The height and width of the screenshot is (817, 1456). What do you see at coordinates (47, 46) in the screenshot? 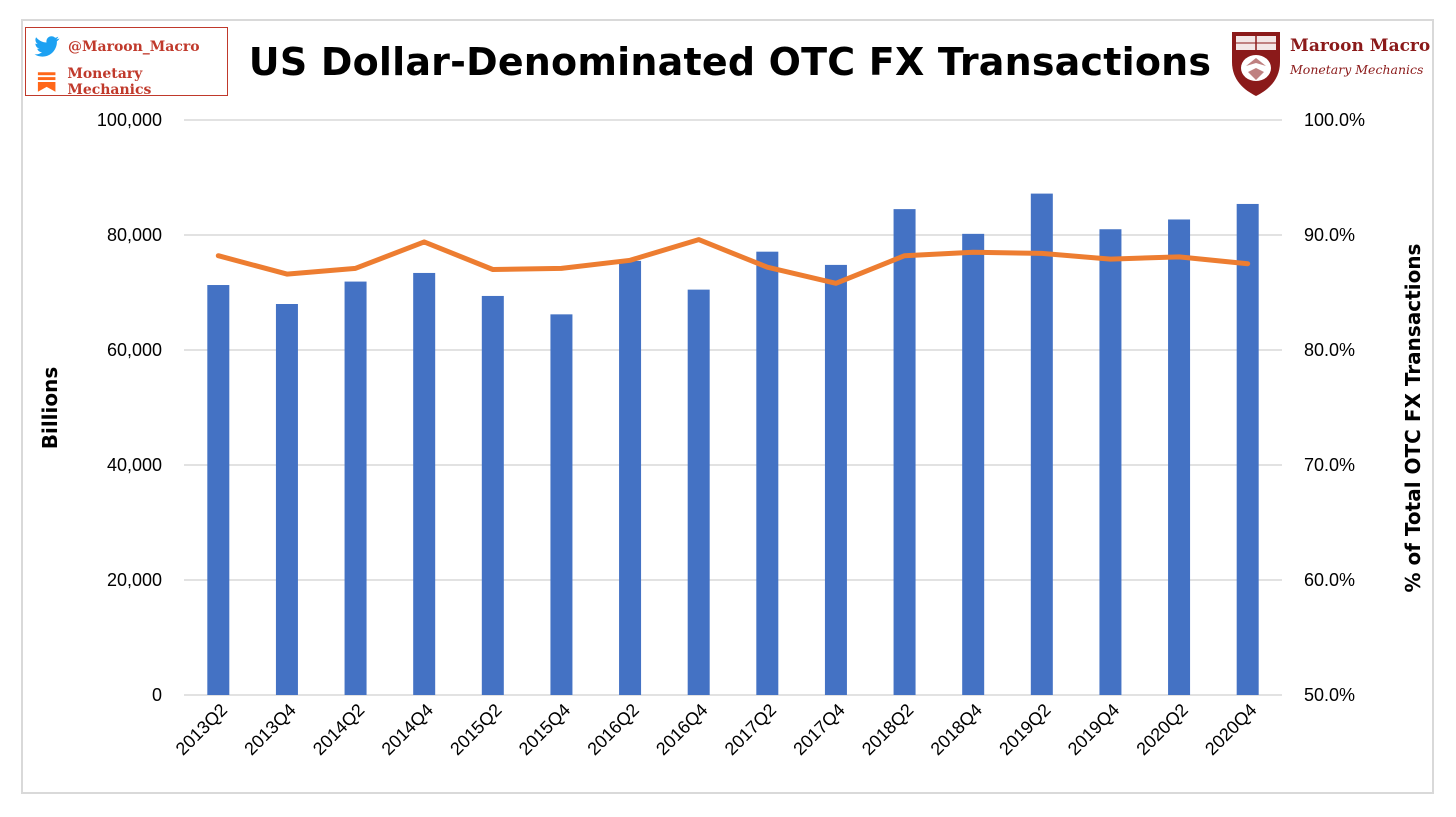
I see `twitter-bird-icon` at bounding box center [47, 46].